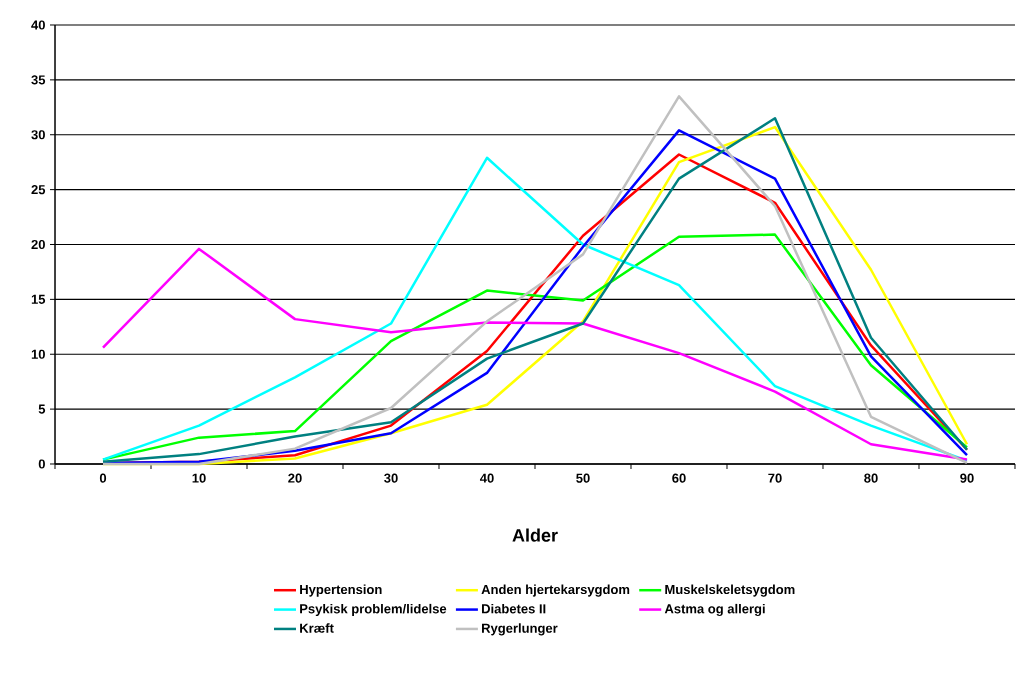 This screenshot has height=675, width=1026. I want to click on x-tick-label: 50, so click(583, 478).